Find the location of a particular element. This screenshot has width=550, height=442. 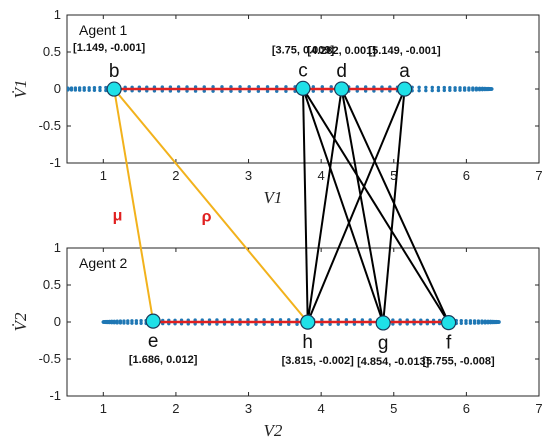

edge-b-e is located at coordinates (134, 205).